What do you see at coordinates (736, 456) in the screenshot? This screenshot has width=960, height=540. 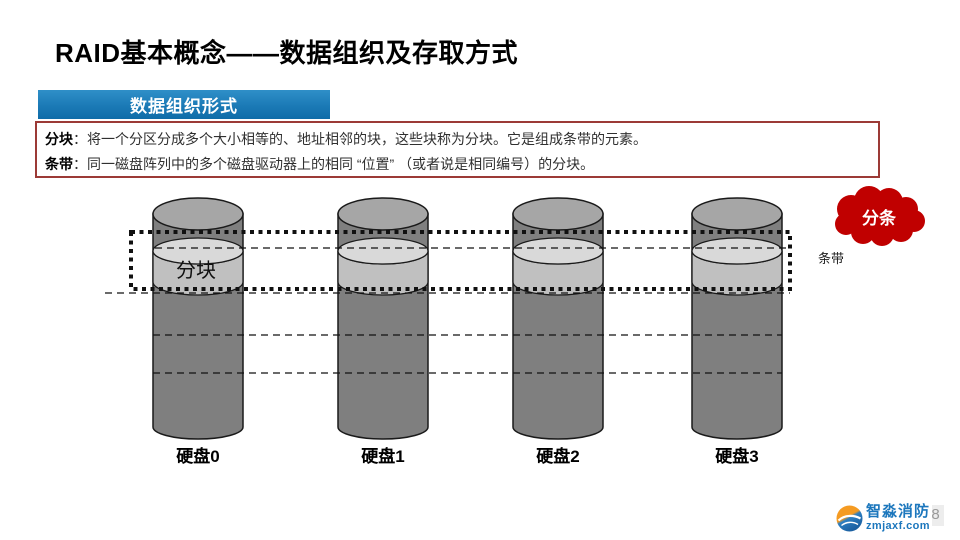 I see `disk-label-3: 硬盘3` at bounding box center [736, 456].